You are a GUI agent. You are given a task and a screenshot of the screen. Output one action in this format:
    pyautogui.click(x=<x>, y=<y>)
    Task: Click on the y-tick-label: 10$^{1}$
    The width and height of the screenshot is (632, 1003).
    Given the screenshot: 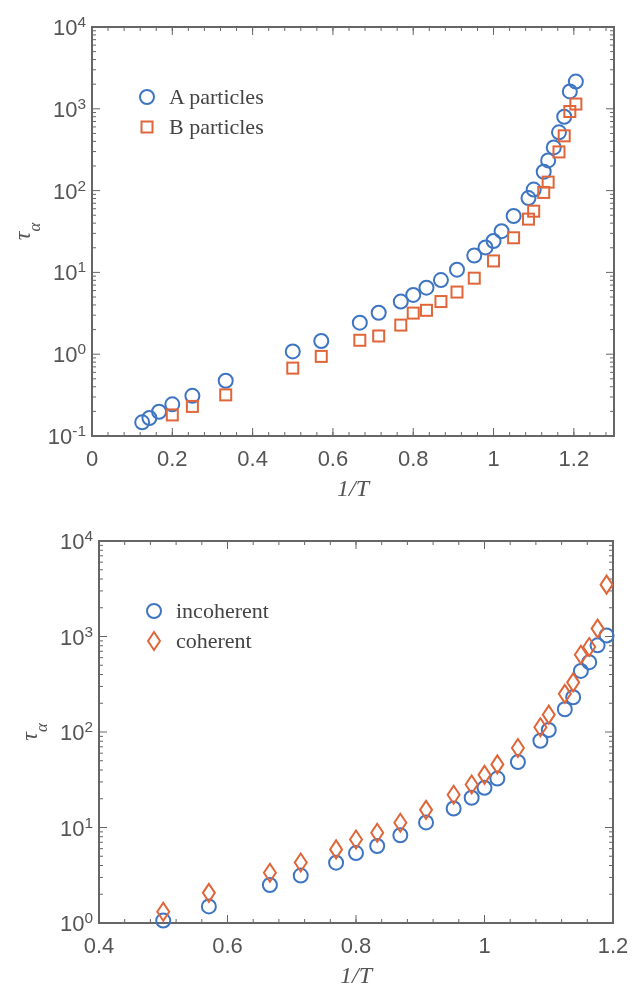 What is the action you would take?
    pyautogui.click(x=69, y=271)
    